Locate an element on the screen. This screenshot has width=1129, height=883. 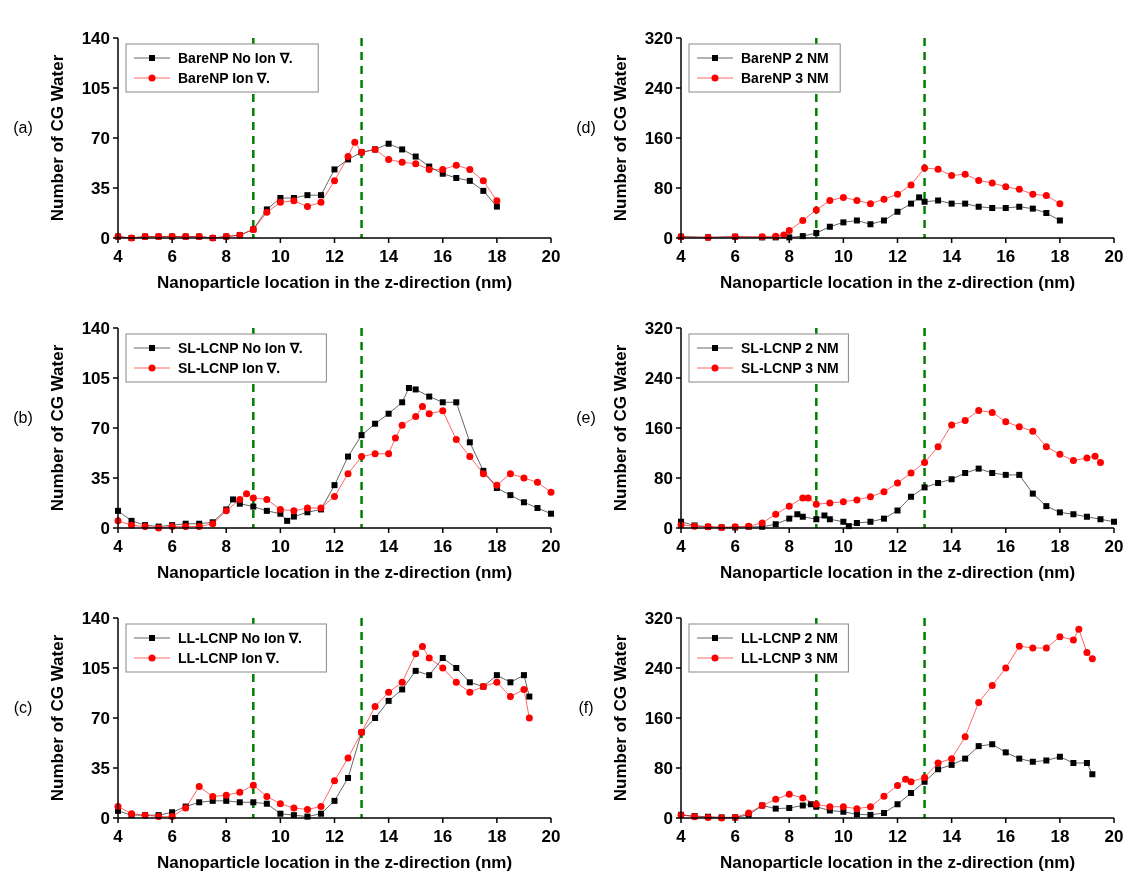
legend-label: BareNP 2 NM is located at coordinates (785, 57).